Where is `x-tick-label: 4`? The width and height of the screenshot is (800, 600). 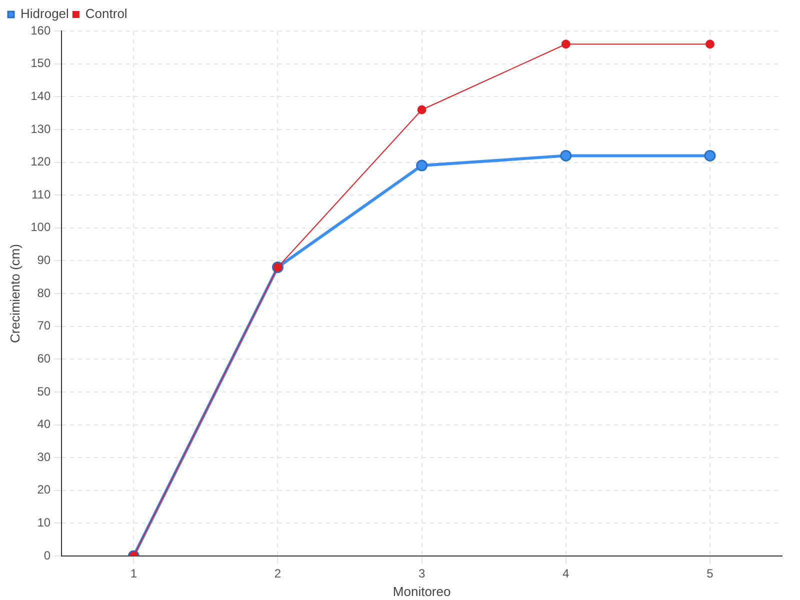 x-tick-label: 4 is located at coordinates (566, 573).